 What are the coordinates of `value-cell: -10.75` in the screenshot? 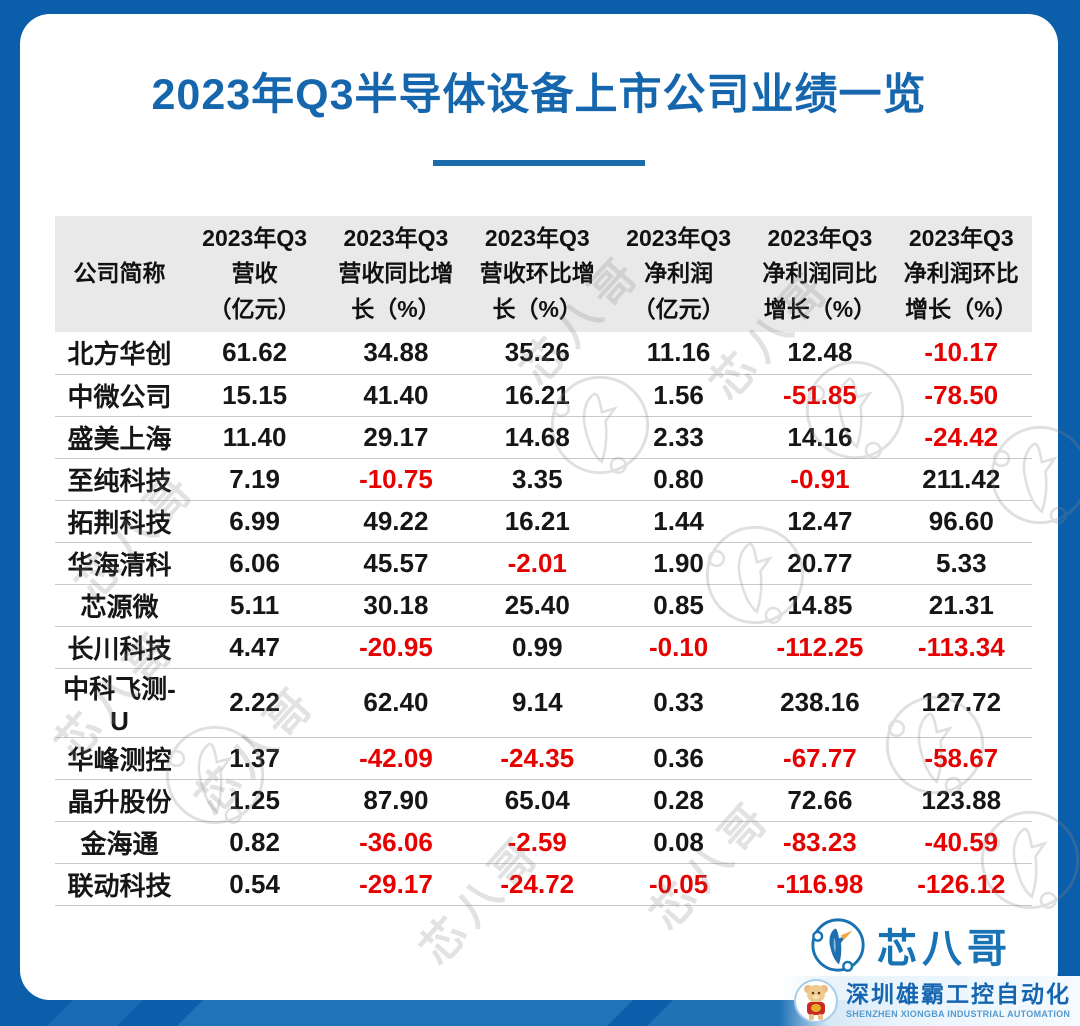 It's located at (396, 479).